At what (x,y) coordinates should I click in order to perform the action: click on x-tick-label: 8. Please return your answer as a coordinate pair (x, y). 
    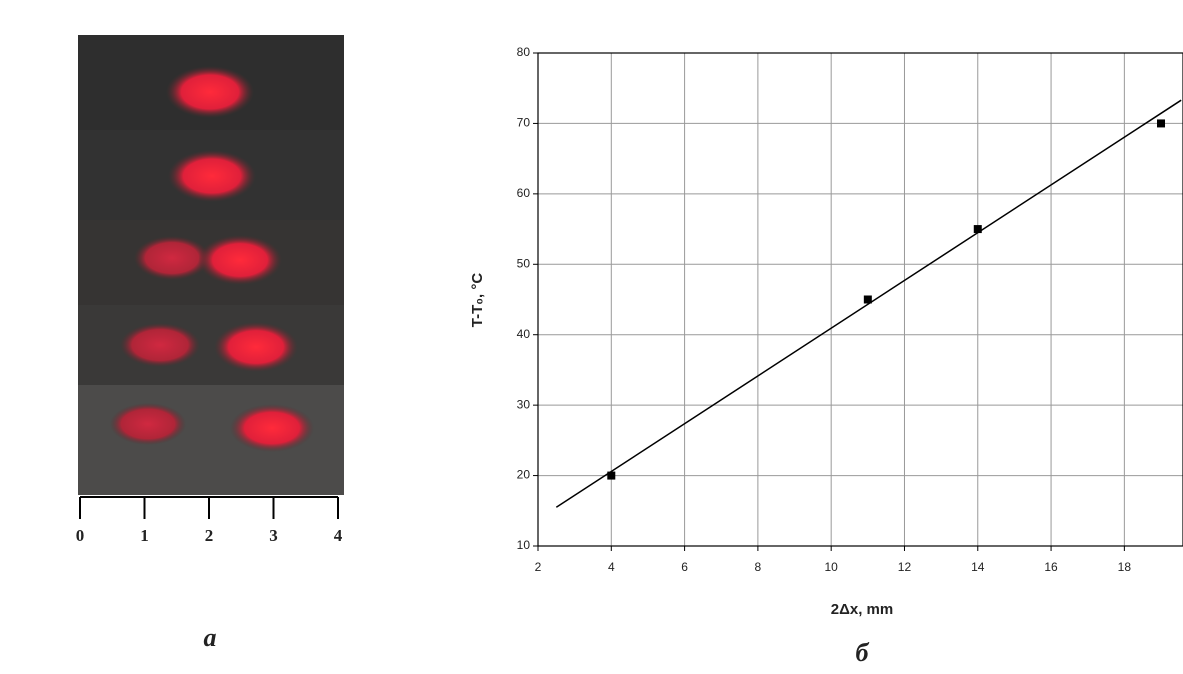
    Looking at the image, I should click on (758, 567).